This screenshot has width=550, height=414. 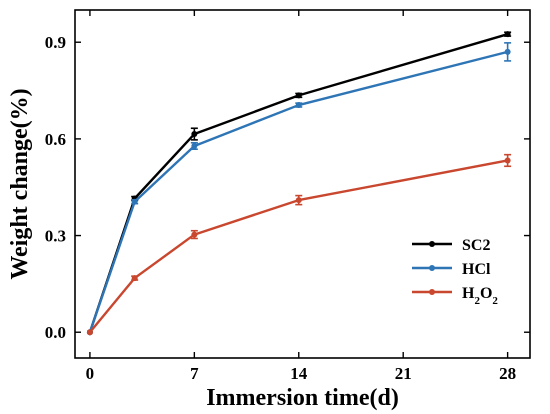 I want to click on legend-label: HCl, so click(x=476, y=269).